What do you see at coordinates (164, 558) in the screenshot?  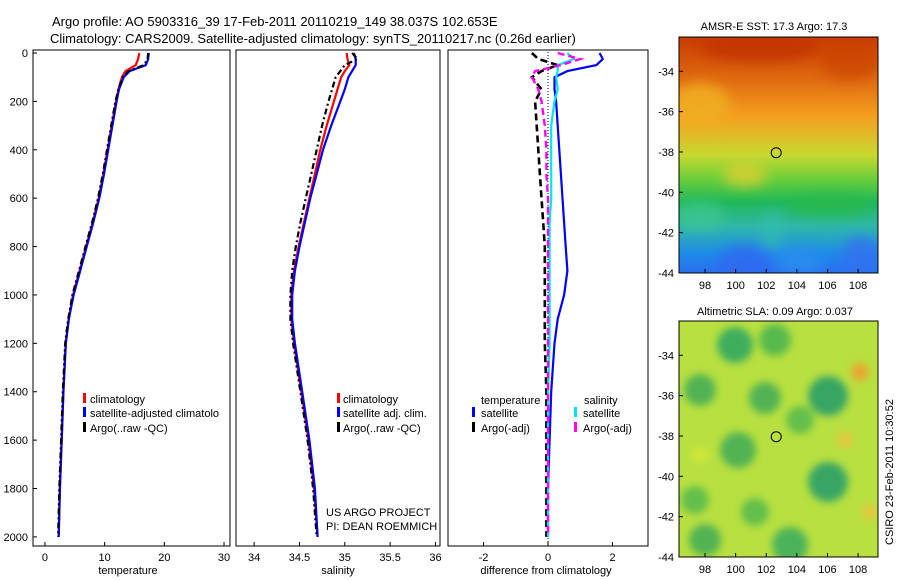 I see `x-tick-label: 20` at bounding box center [164, 558].